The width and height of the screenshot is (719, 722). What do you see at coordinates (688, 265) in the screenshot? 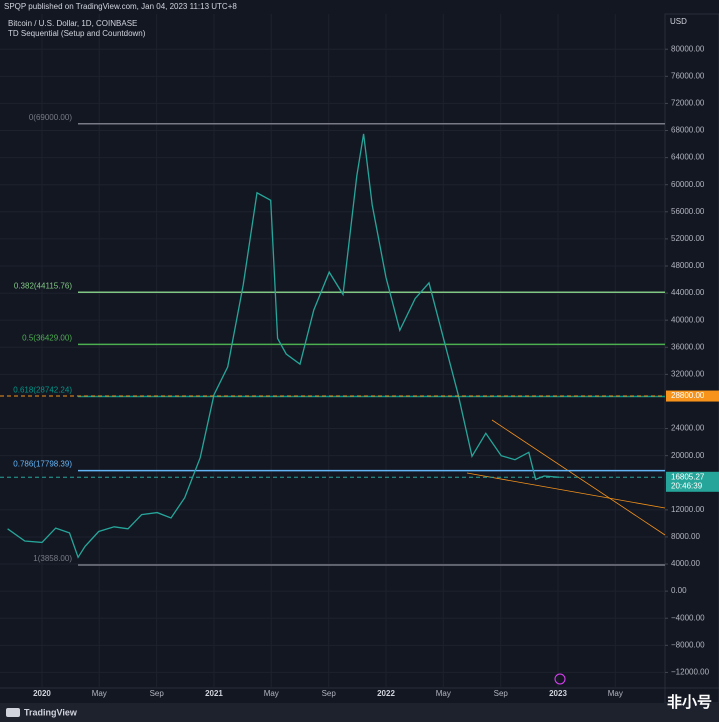
I see `y-tick-label: 48000.00` at bounding box center [688, 265].